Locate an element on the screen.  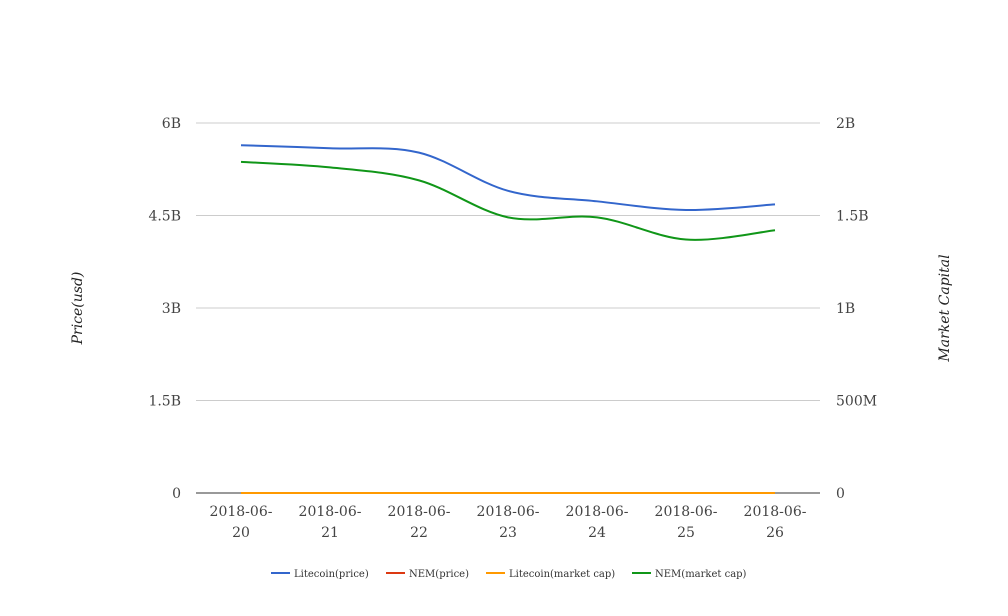
legend-label: Litecoin(price) is located at coordinates (331, 574).